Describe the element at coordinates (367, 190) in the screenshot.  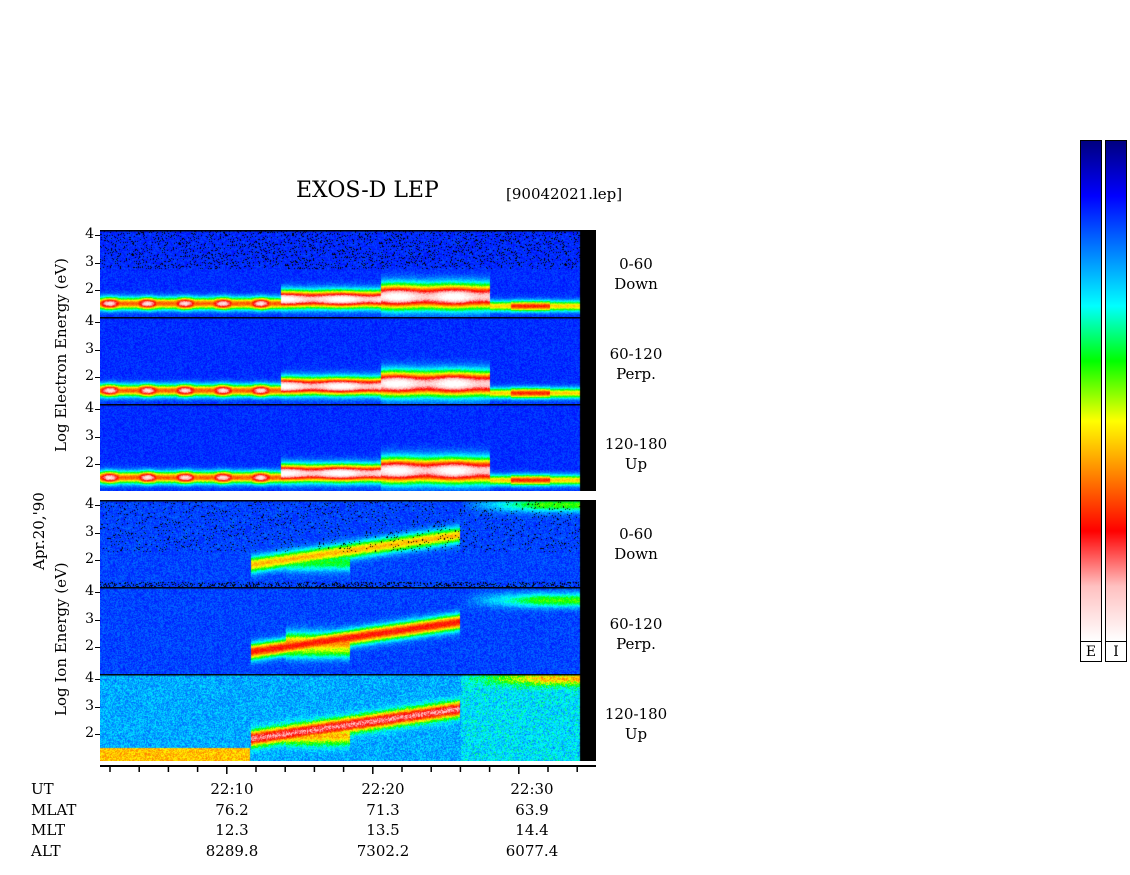
I see `chart-title: EXOS-D LEP` at that location.